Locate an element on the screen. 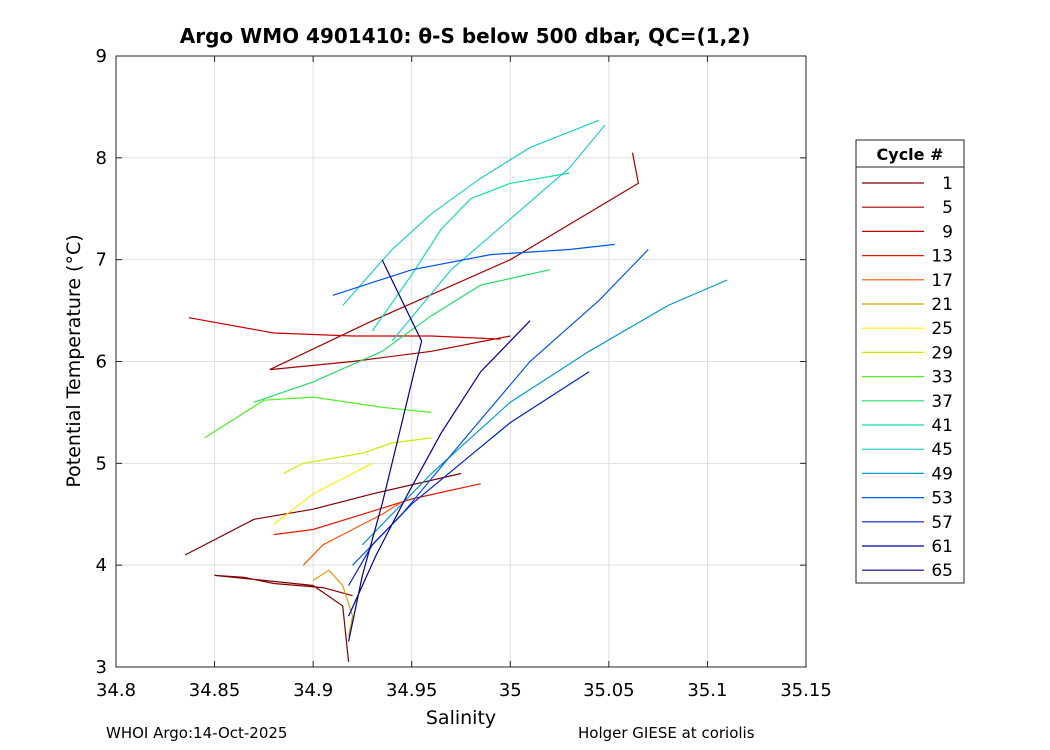 This screenshot has width=1050, height=750. x-tick-label: 35.15 is located at coordinates (806, 690).